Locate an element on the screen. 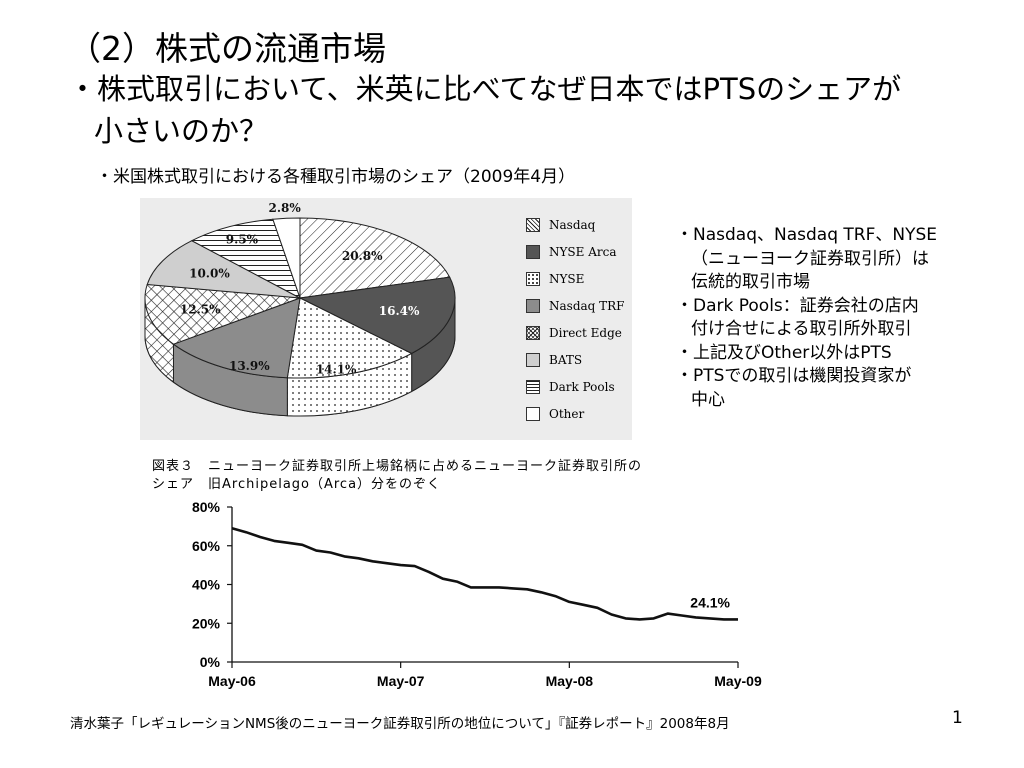  legend-item: Dark Pools is located at coordinates (575, 386).